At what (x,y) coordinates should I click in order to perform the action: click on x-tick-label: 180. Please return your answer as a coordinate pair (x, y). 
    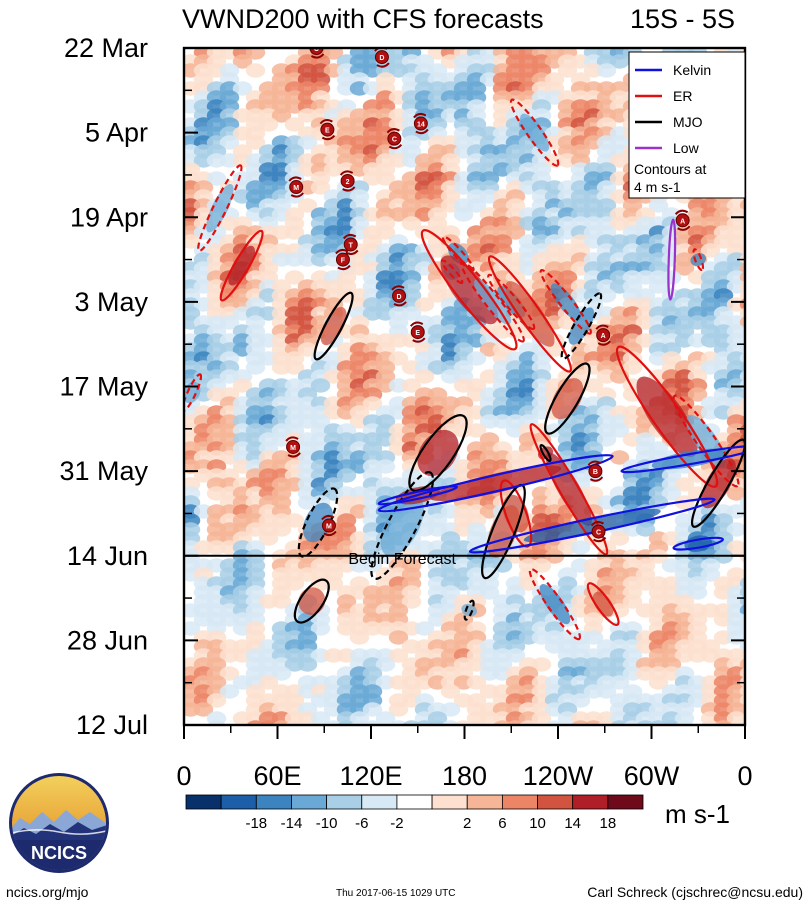
    Looking at the image, I should click on (464, 776).